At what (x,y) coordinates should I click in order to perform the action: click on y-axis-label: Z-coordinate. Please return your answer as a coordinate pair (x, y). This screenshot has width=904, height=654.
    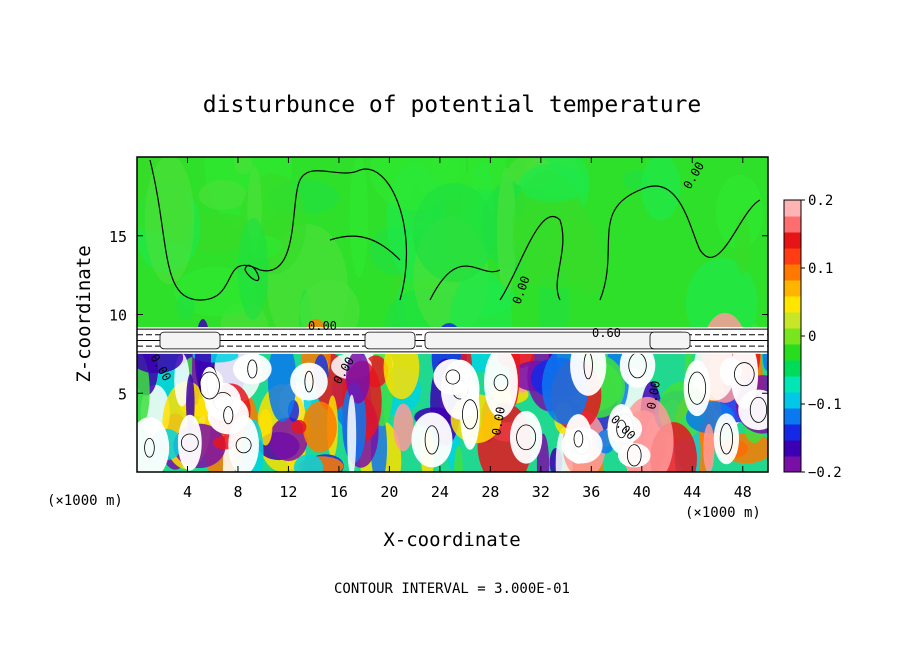
    Looking at the image, I should click on (84, 313).